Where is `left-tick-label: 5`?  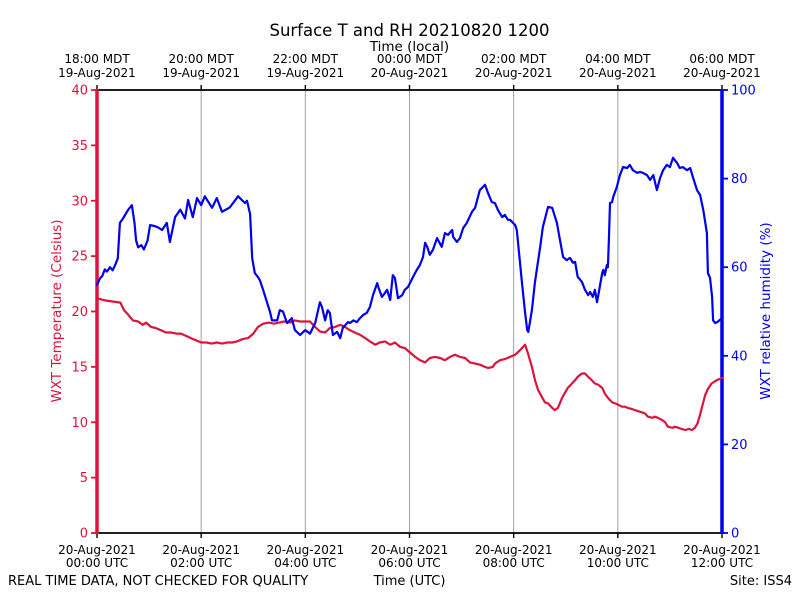
left-tick-label: 5 is located at coordinates (84, 478).